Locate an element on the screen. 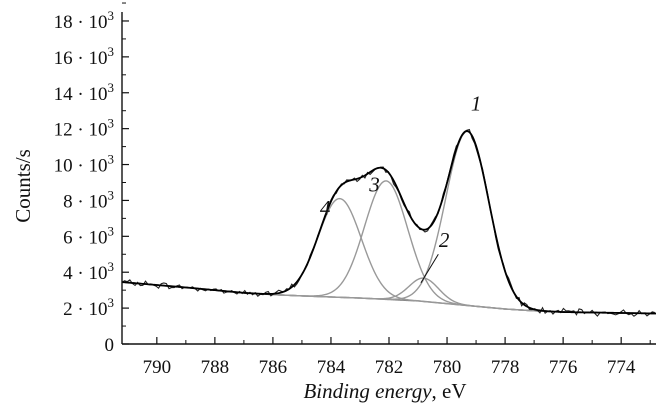 The image size is (662, 408). peak-label-1: 1 is located at coordinates (476, 104).